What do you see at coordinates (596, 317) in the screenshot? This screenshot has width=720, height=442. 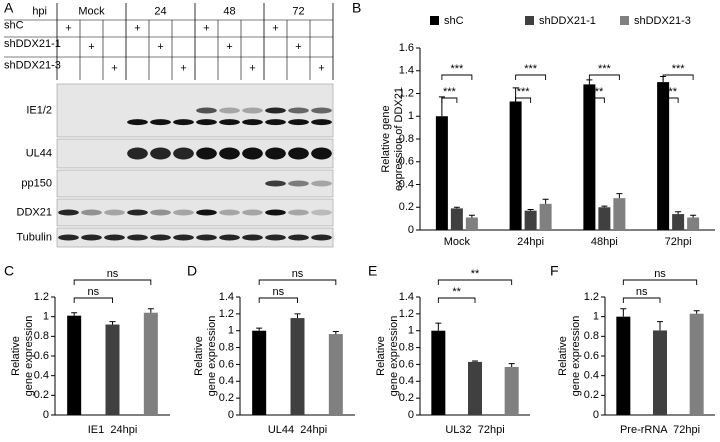 I see `y-tick-label: 1` at bounding box center [596, 317].